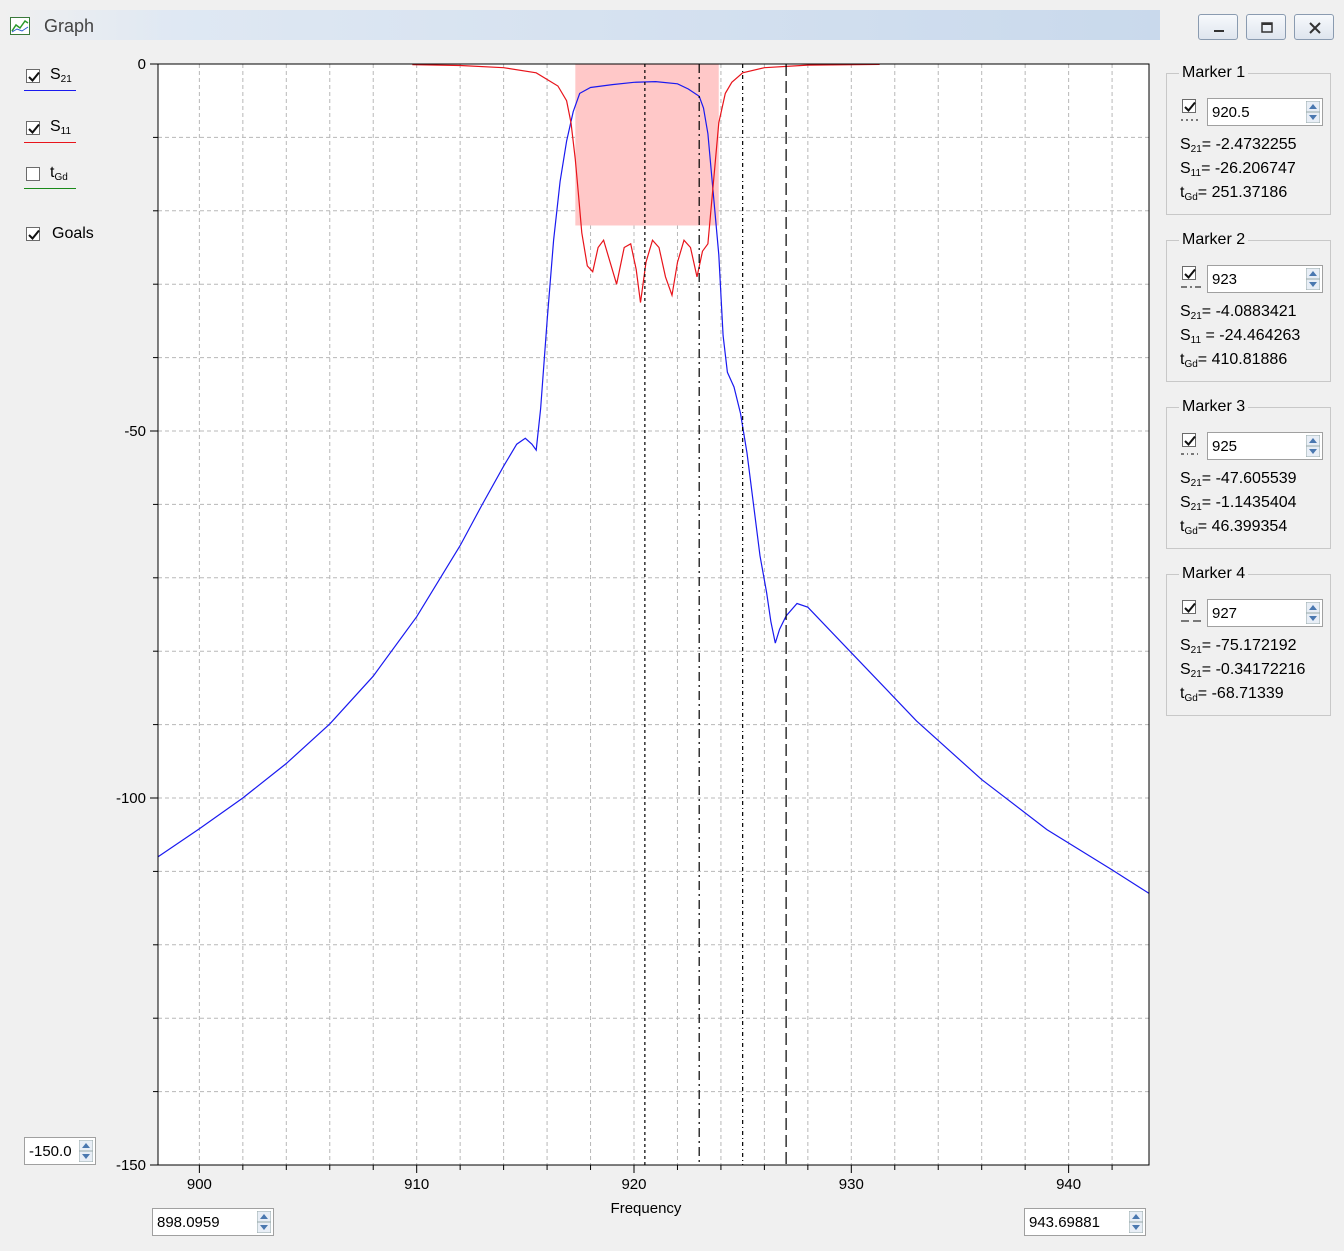  Describe the element at coordinates (1242, 670) in the screenshot. I see `marker-readout-line: S21= -0.34172216` at that location.